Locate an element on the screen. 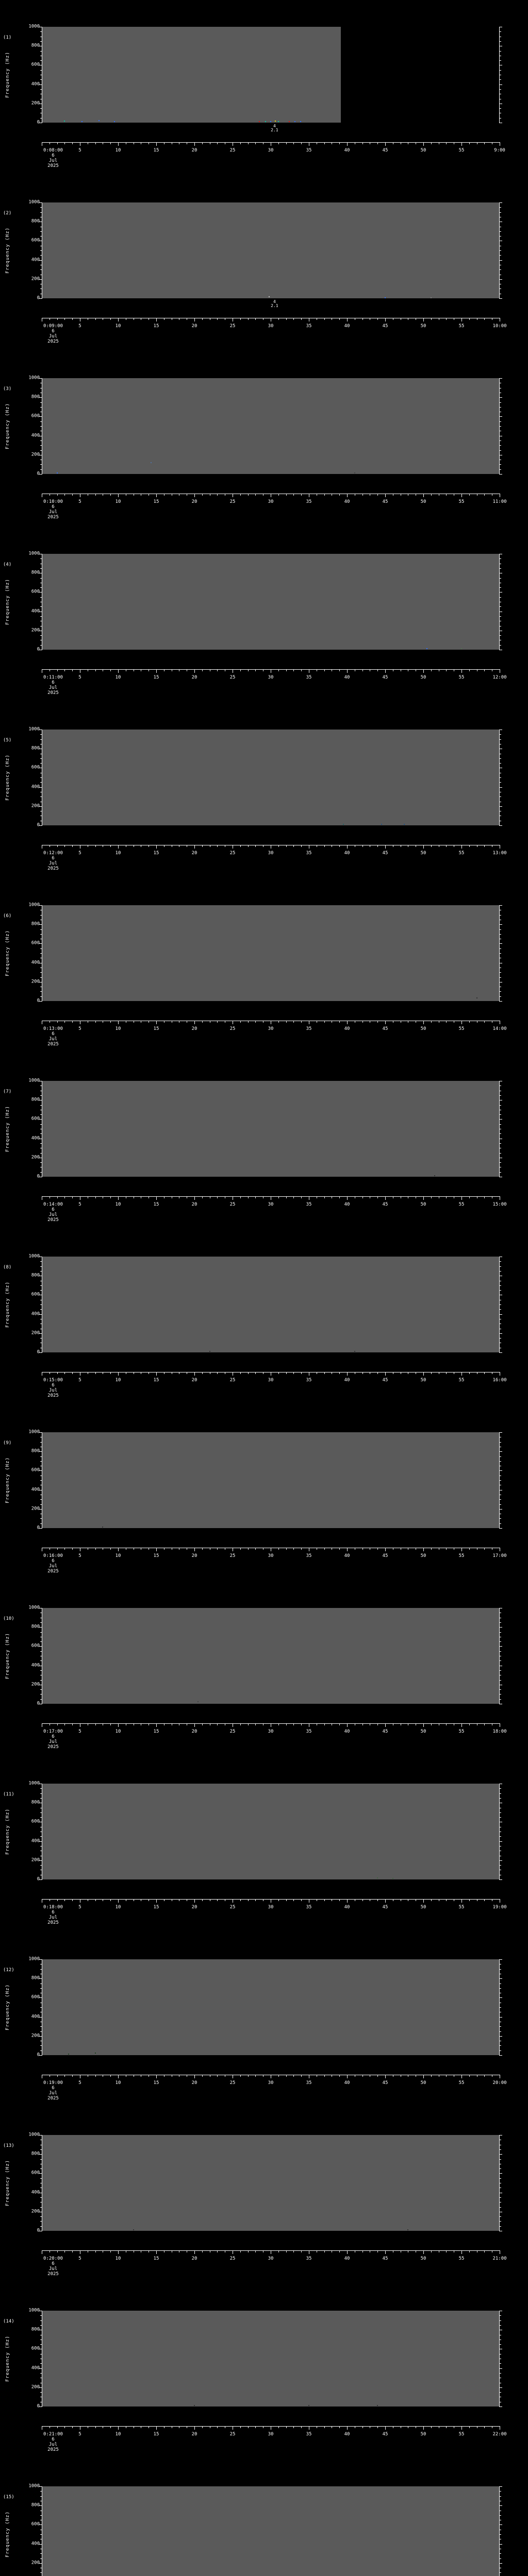 This screenshot has width=528, height=2576. x-axis-tick-label: 15 is located at coordinates (156, 2434).